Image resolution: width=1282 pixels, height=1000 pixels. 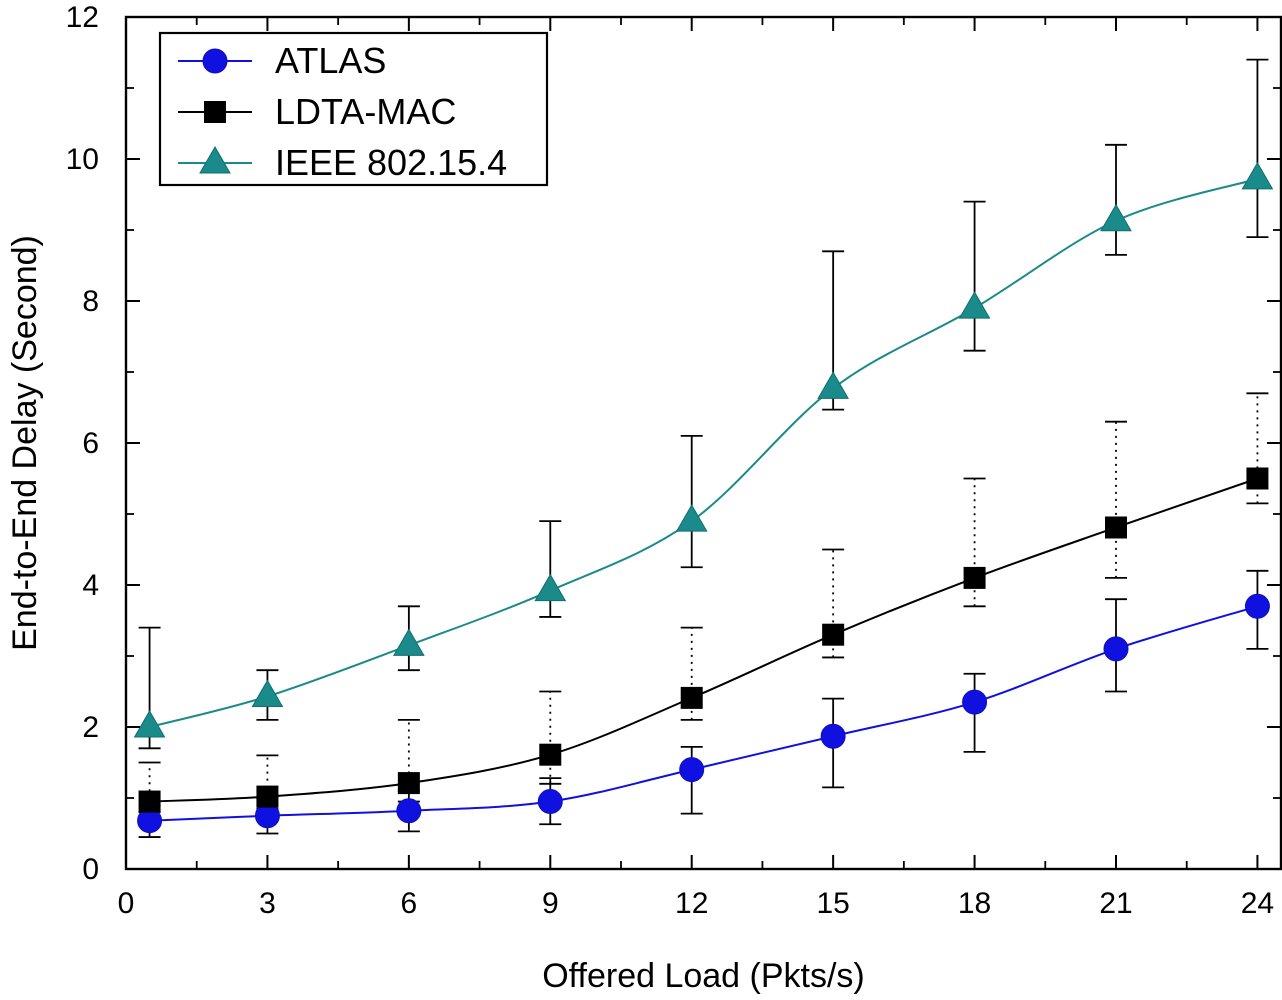 What do you see at coordinates (82, 159) in the screenshot?
I see `y-tick-label: 10` at bounding box center [82, 159].